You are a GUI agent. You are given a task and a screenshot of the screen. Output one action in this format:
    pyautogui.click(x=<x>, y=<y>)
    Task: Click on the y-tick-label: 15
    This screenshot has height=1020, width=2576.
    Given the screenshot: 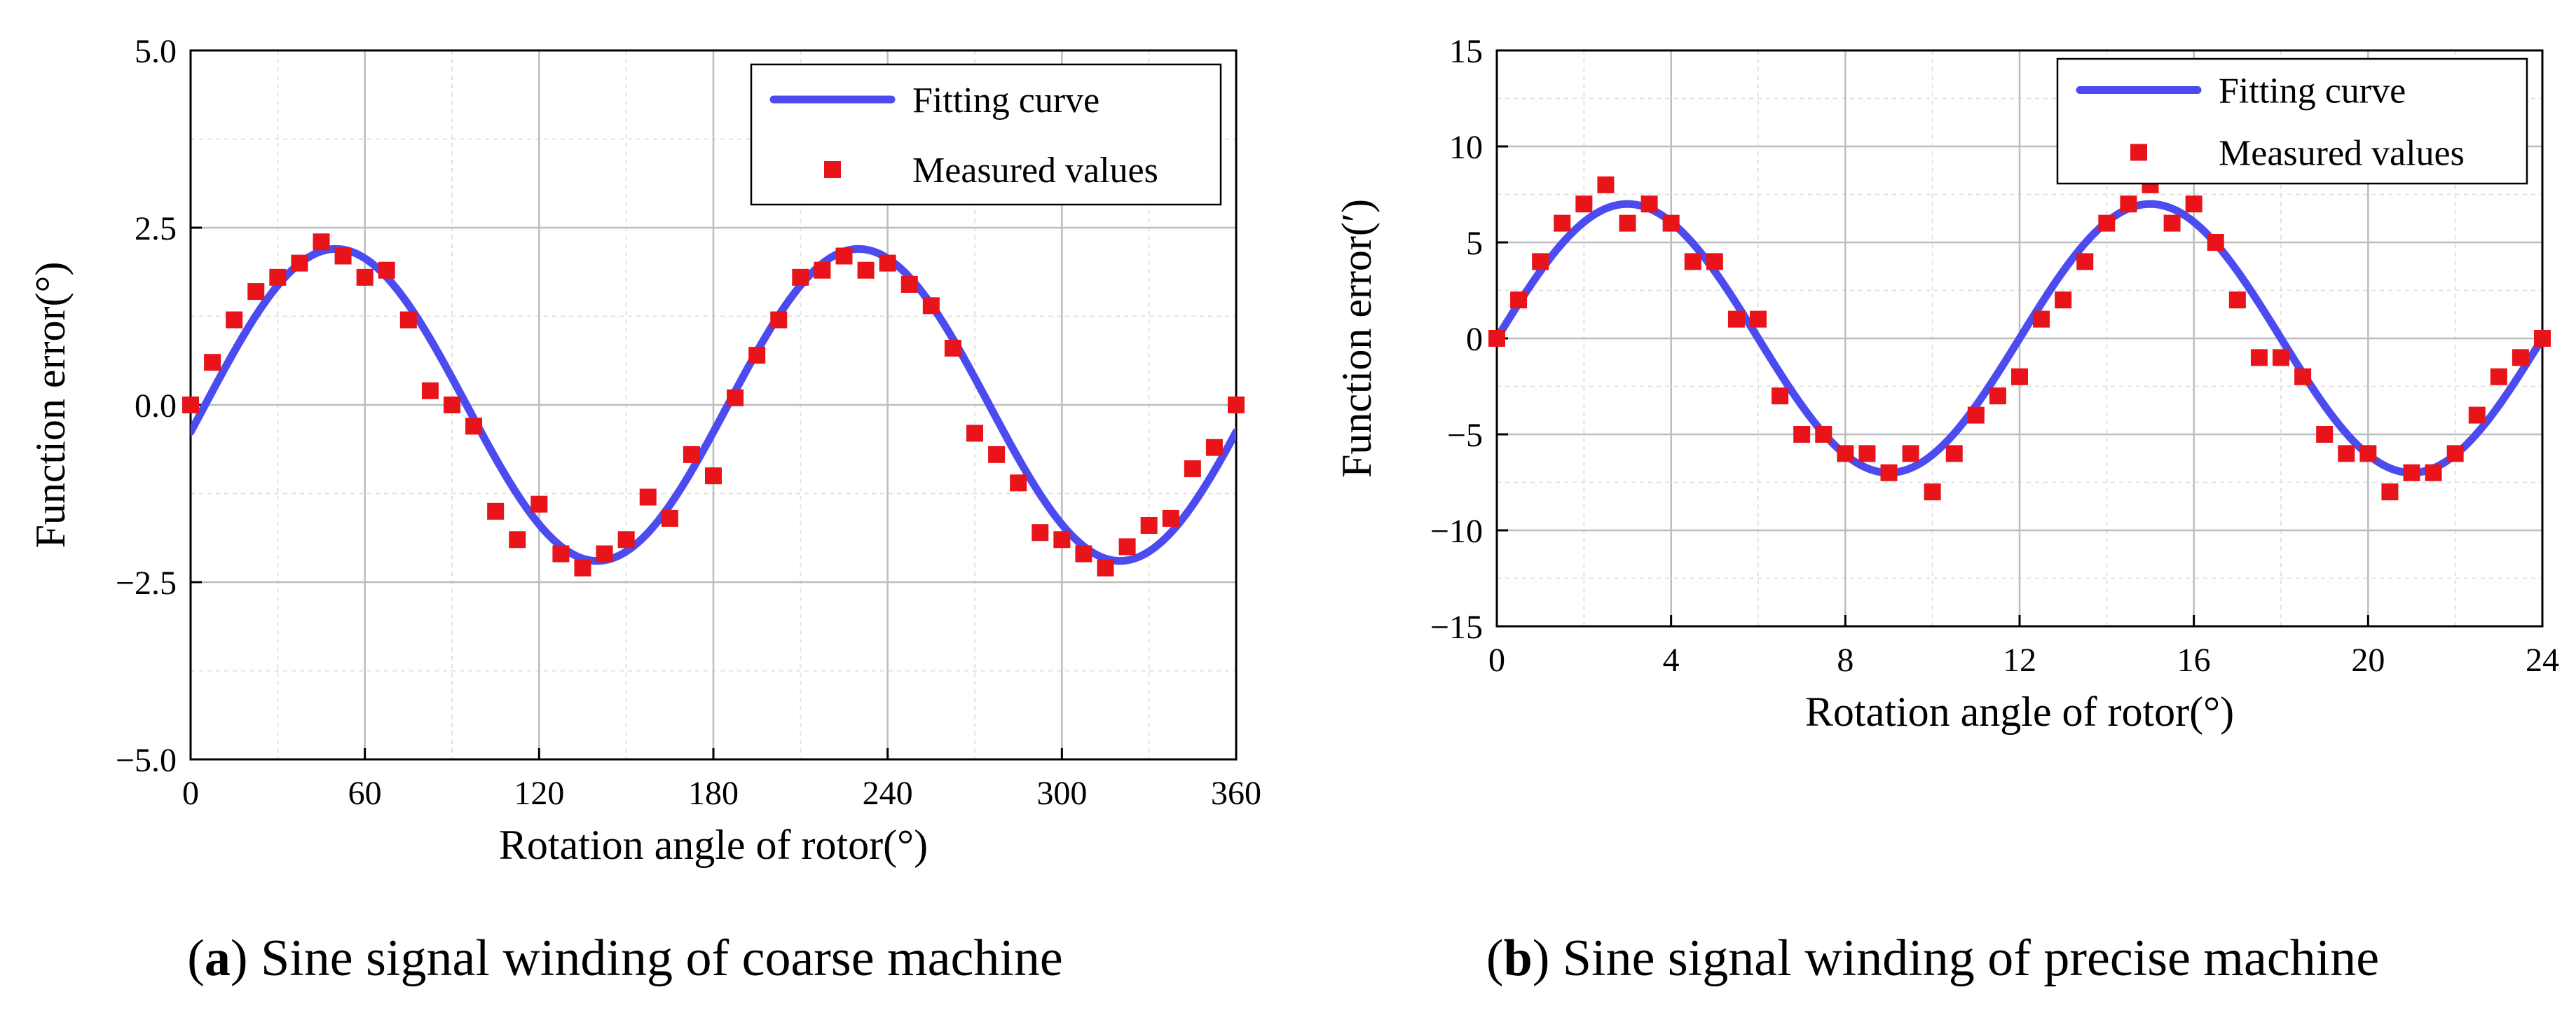 What is the action you would take?
    pyautogui.click(x=1466, y=51)
    